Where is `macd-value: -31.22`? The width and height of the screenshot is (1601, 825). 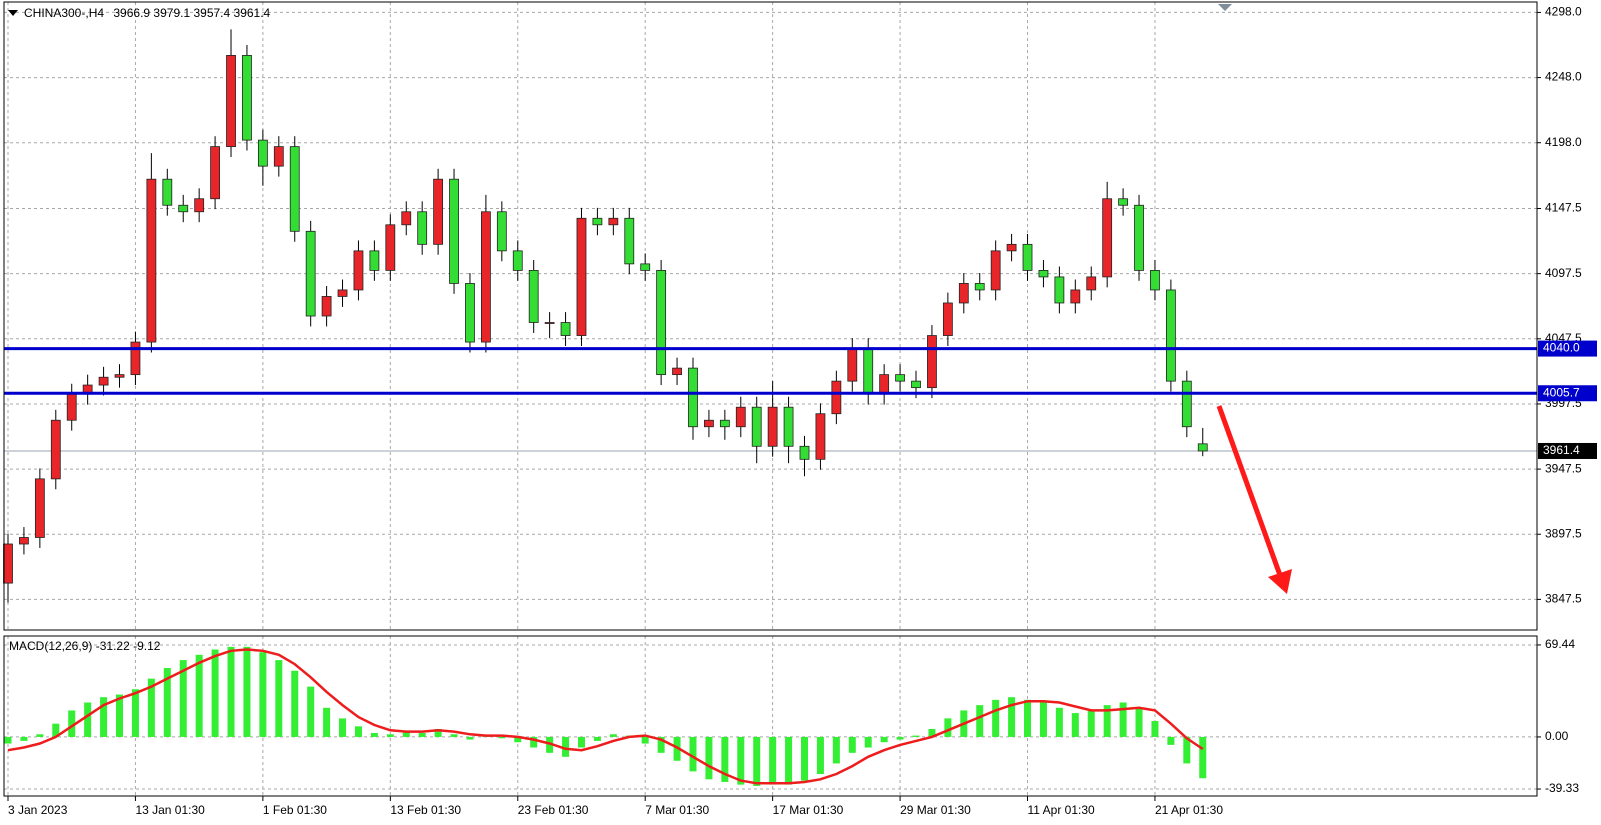
macd-value: -31.22 is located at coordinates (113, 646).